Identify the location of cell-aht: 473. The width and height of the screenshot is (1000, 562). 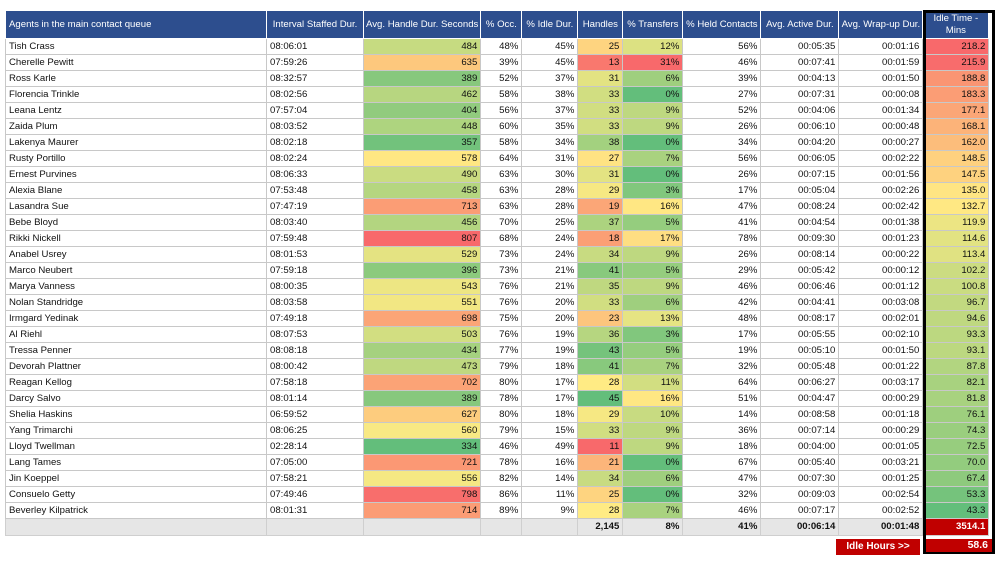
(422, 366).